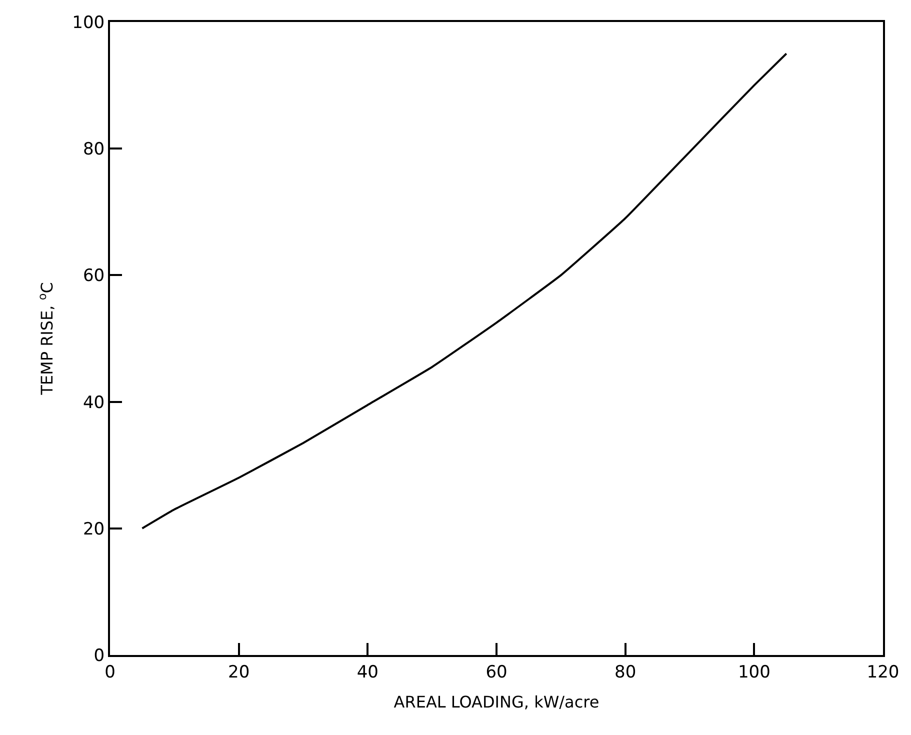 The height and width of the screenshot is (735, 911). Describe the element at coordinates (88, 22) in the screenshot. I see `y-tick-label: 100` at that location.